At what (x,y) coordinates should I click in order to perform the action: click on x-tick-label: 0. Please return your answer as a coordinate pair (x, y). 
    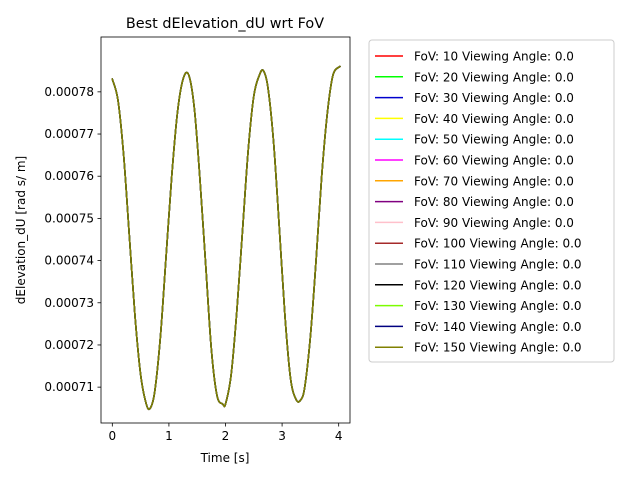
    Looking at the image, I should click on (112, 436).